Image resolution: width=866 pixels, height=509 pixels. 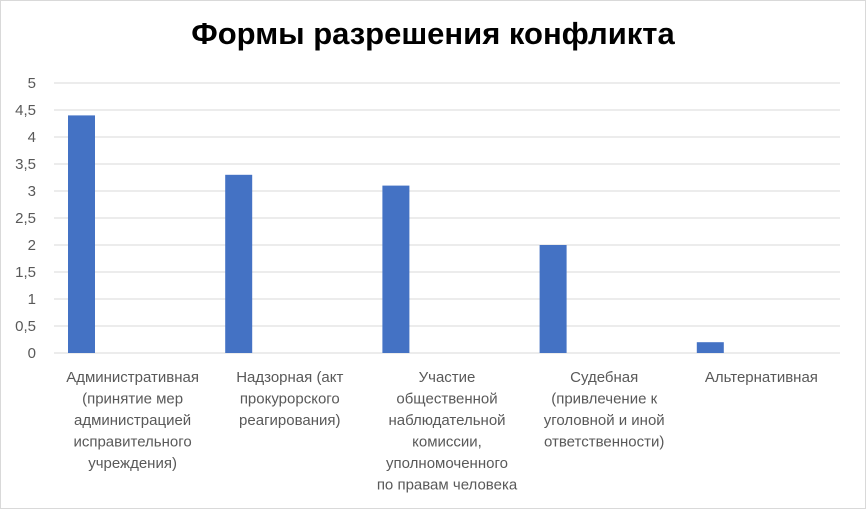 I want to click on x-category-label-line: исправительного, so click(x=132, y=442).